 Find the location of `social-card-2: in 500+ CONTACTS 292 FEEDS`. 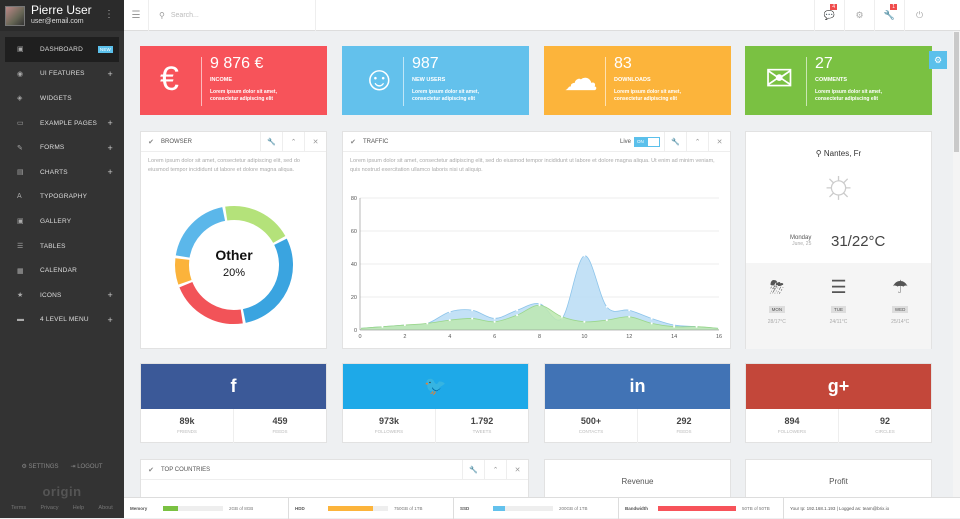

social-card-2: in 500+ CONTACTS 292 FEEDS is located at coordinates (637, 403).